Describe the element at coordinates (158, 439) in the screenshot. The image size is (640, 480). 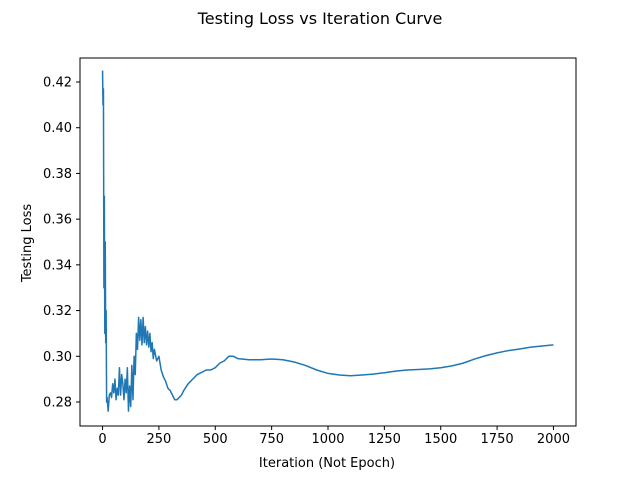
I see `x-tick-label: 250` at that location.